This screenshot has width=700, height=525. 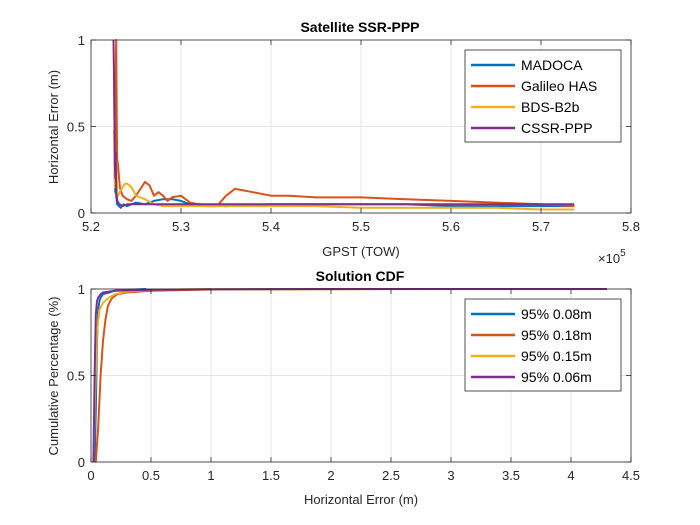 I want to click on x-tick-label: 1.5, so click(x=271, y=475).